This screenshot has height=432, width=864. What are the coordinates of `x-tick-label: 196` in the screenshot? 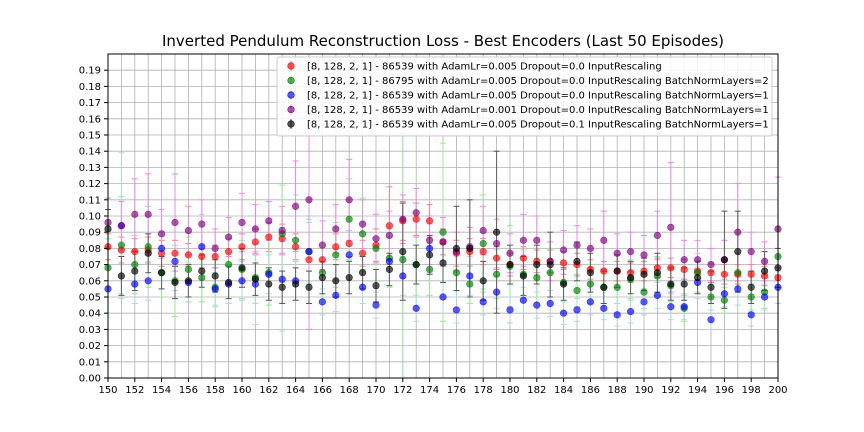 It's located at (724, 390).